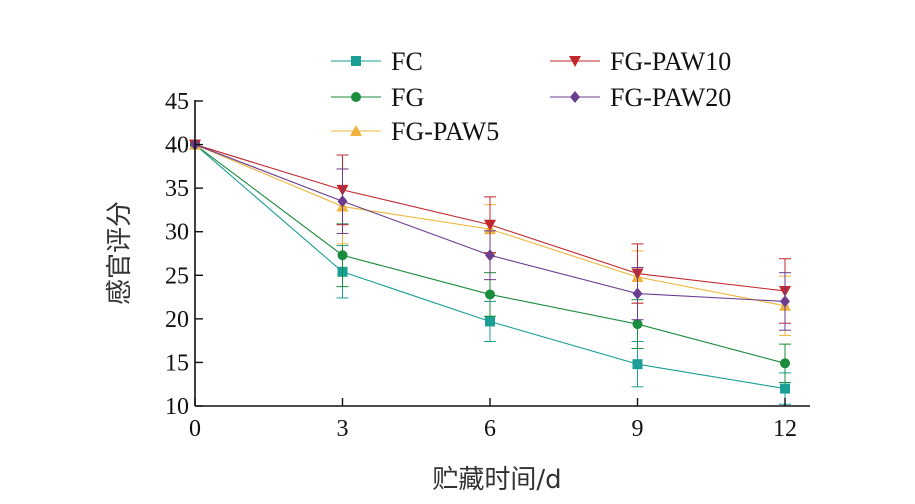 Image resolution: width=915 pixels, height=504 pixels. Describe the element at coordinates (445, 131) in the screenshot. I see `legend-label: FG-PAW5` at that location.